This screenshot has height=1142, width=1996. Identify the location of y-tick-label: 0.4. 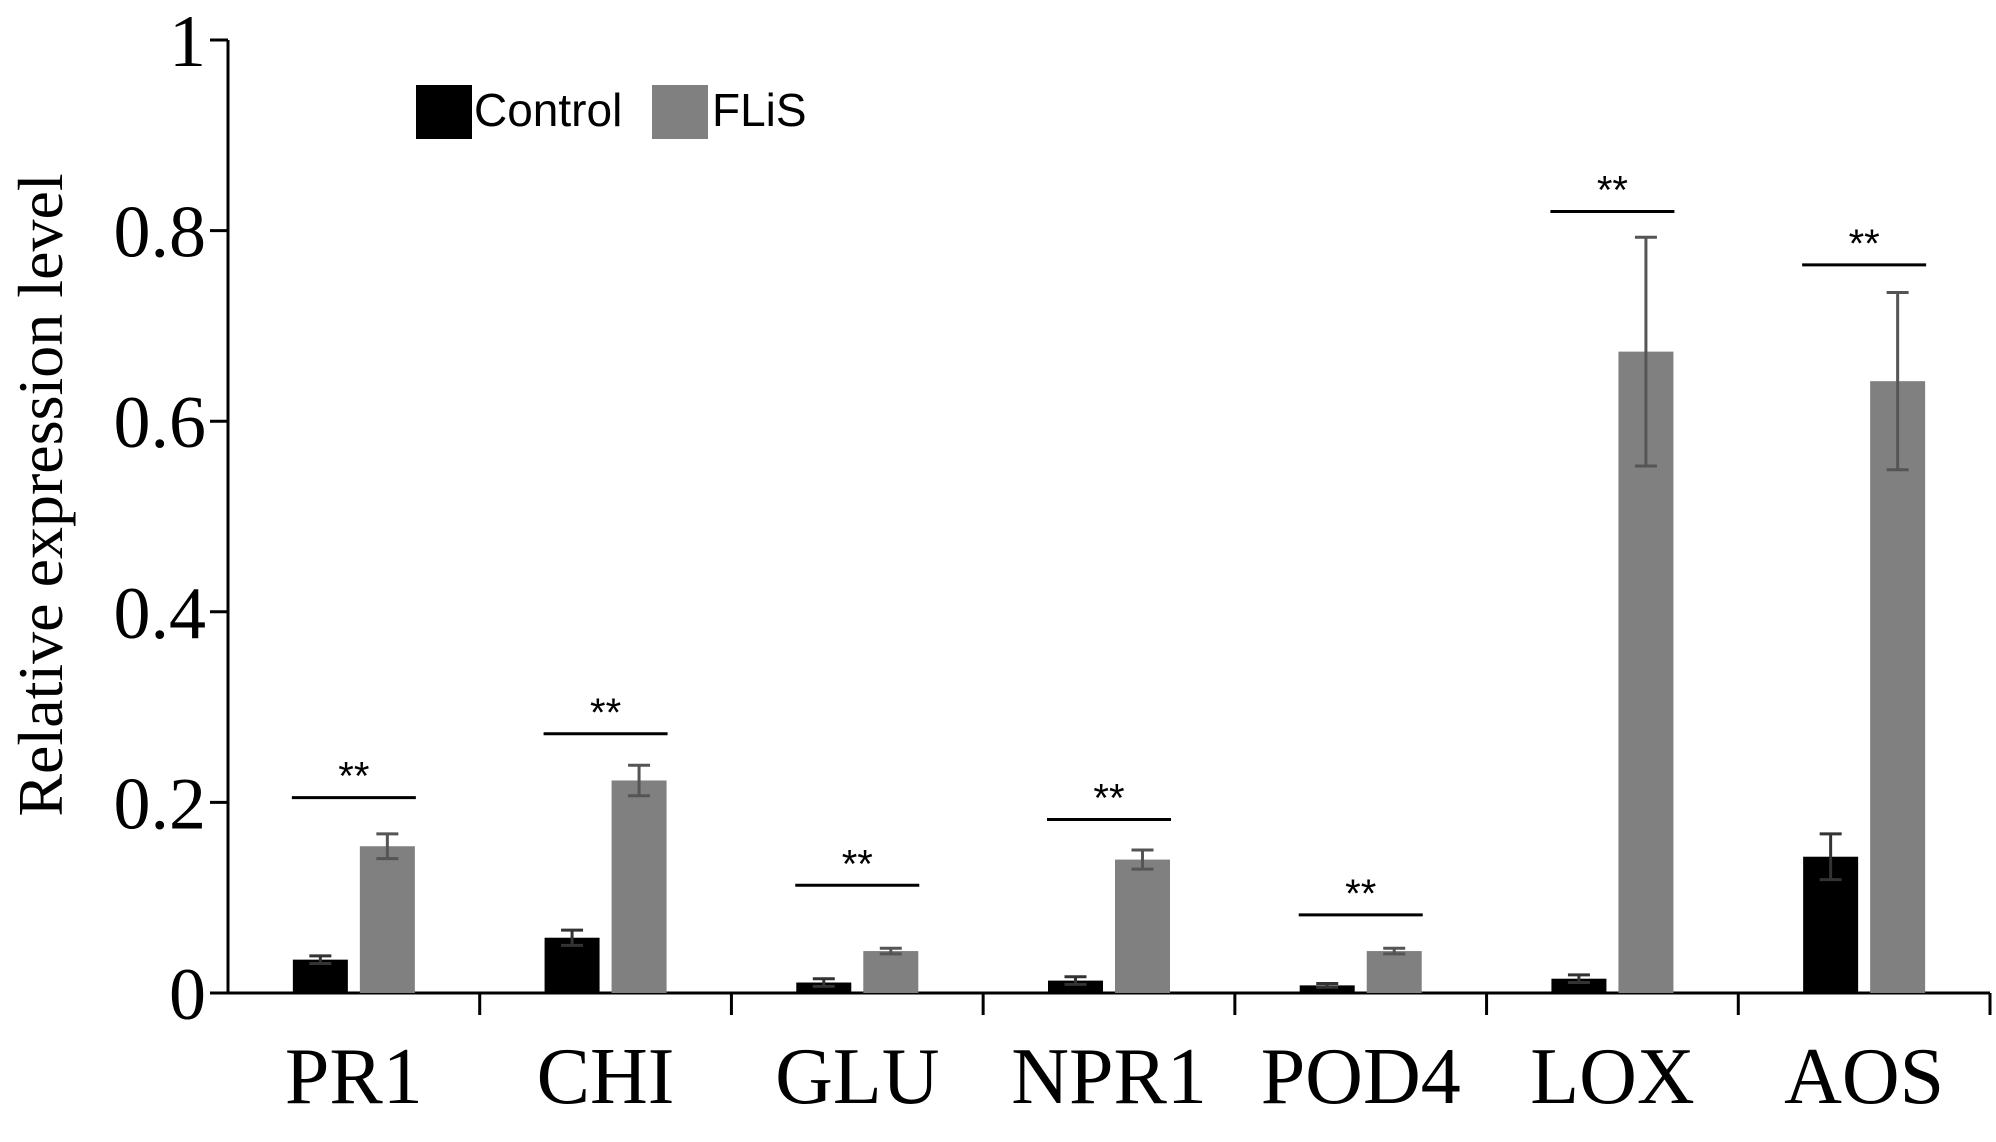
(160, 614).